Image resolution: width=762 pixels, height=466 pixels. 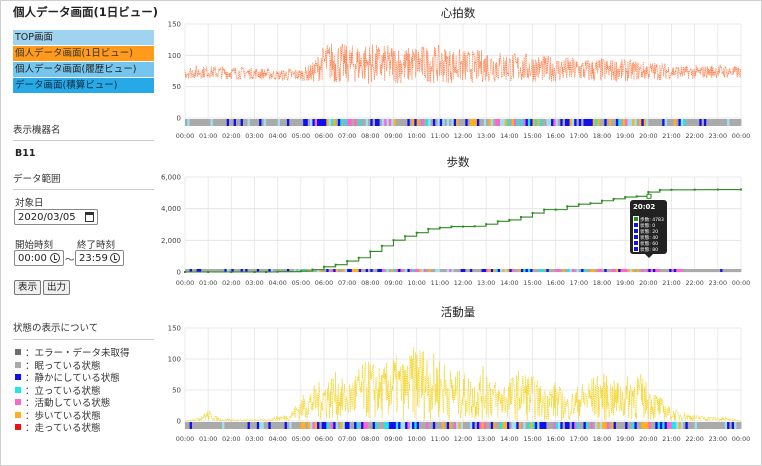 I want to click on output-button: 出力, so click(x=57, y=287).